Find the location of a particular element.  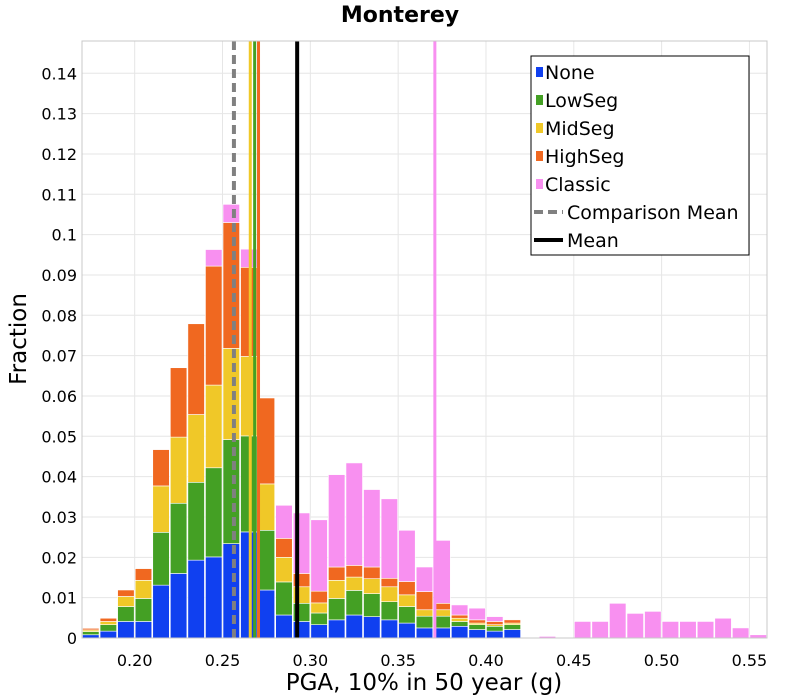

legend-label-comparison-mean: Comparison Mean is located at coordinates (653, 213).